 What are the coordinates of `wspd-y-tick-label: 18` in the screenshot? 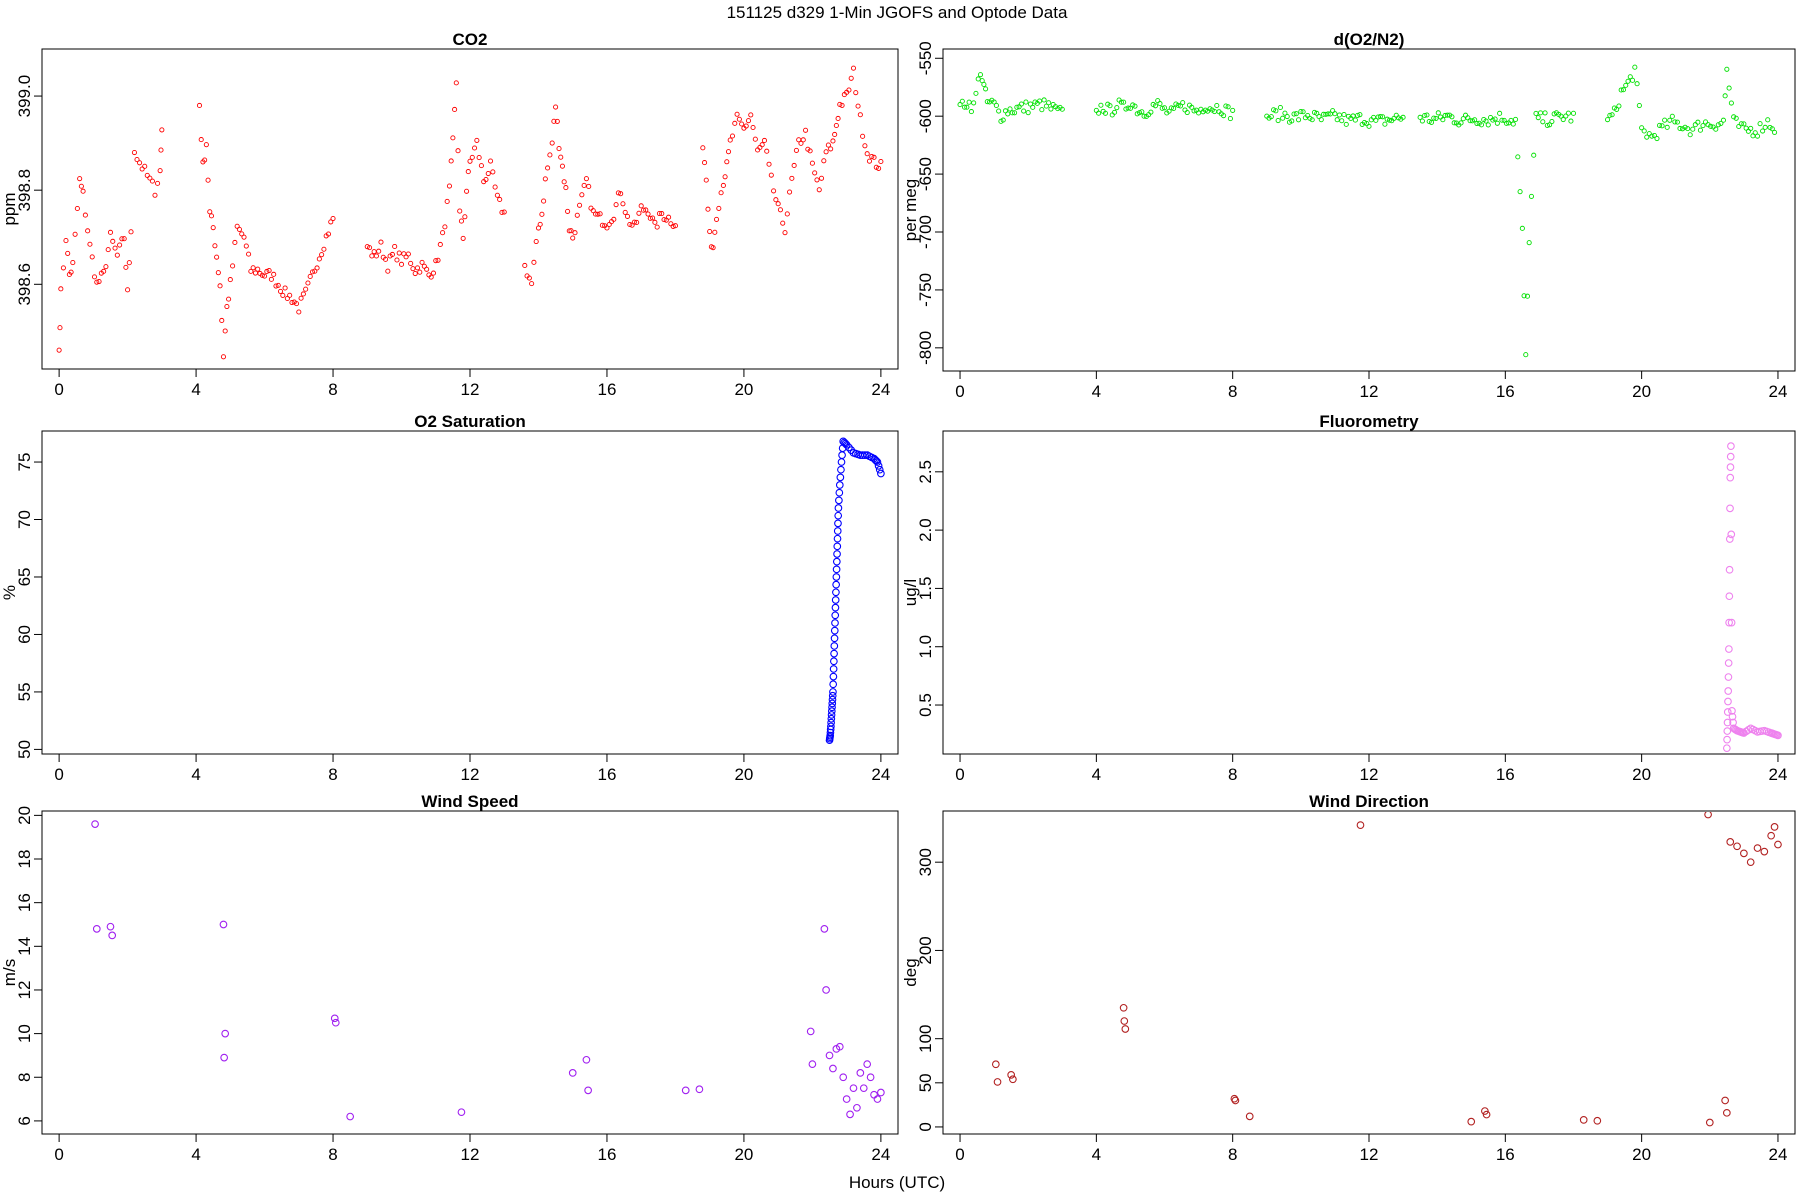 It's located at (24, 859).